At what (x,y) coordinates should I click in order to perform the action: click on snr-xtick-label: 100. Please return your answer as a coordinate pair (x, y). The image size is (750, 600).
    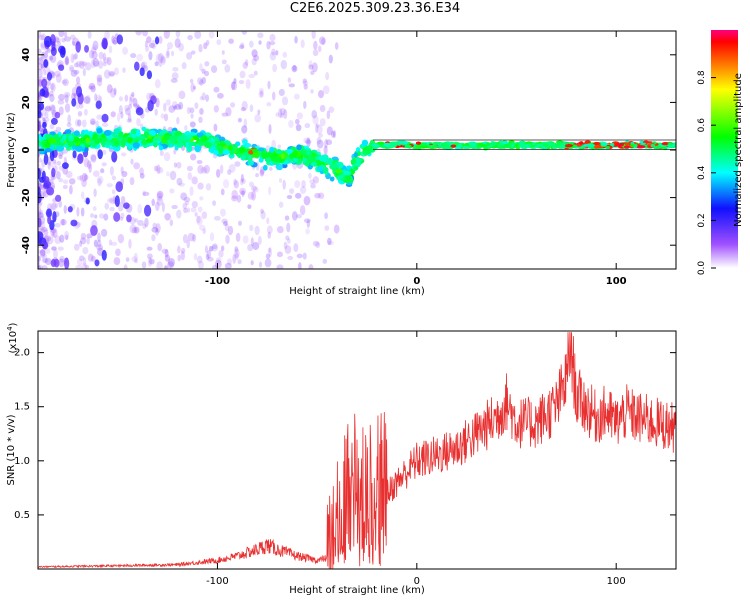
    Looking at the image, I should click on (616, 581).